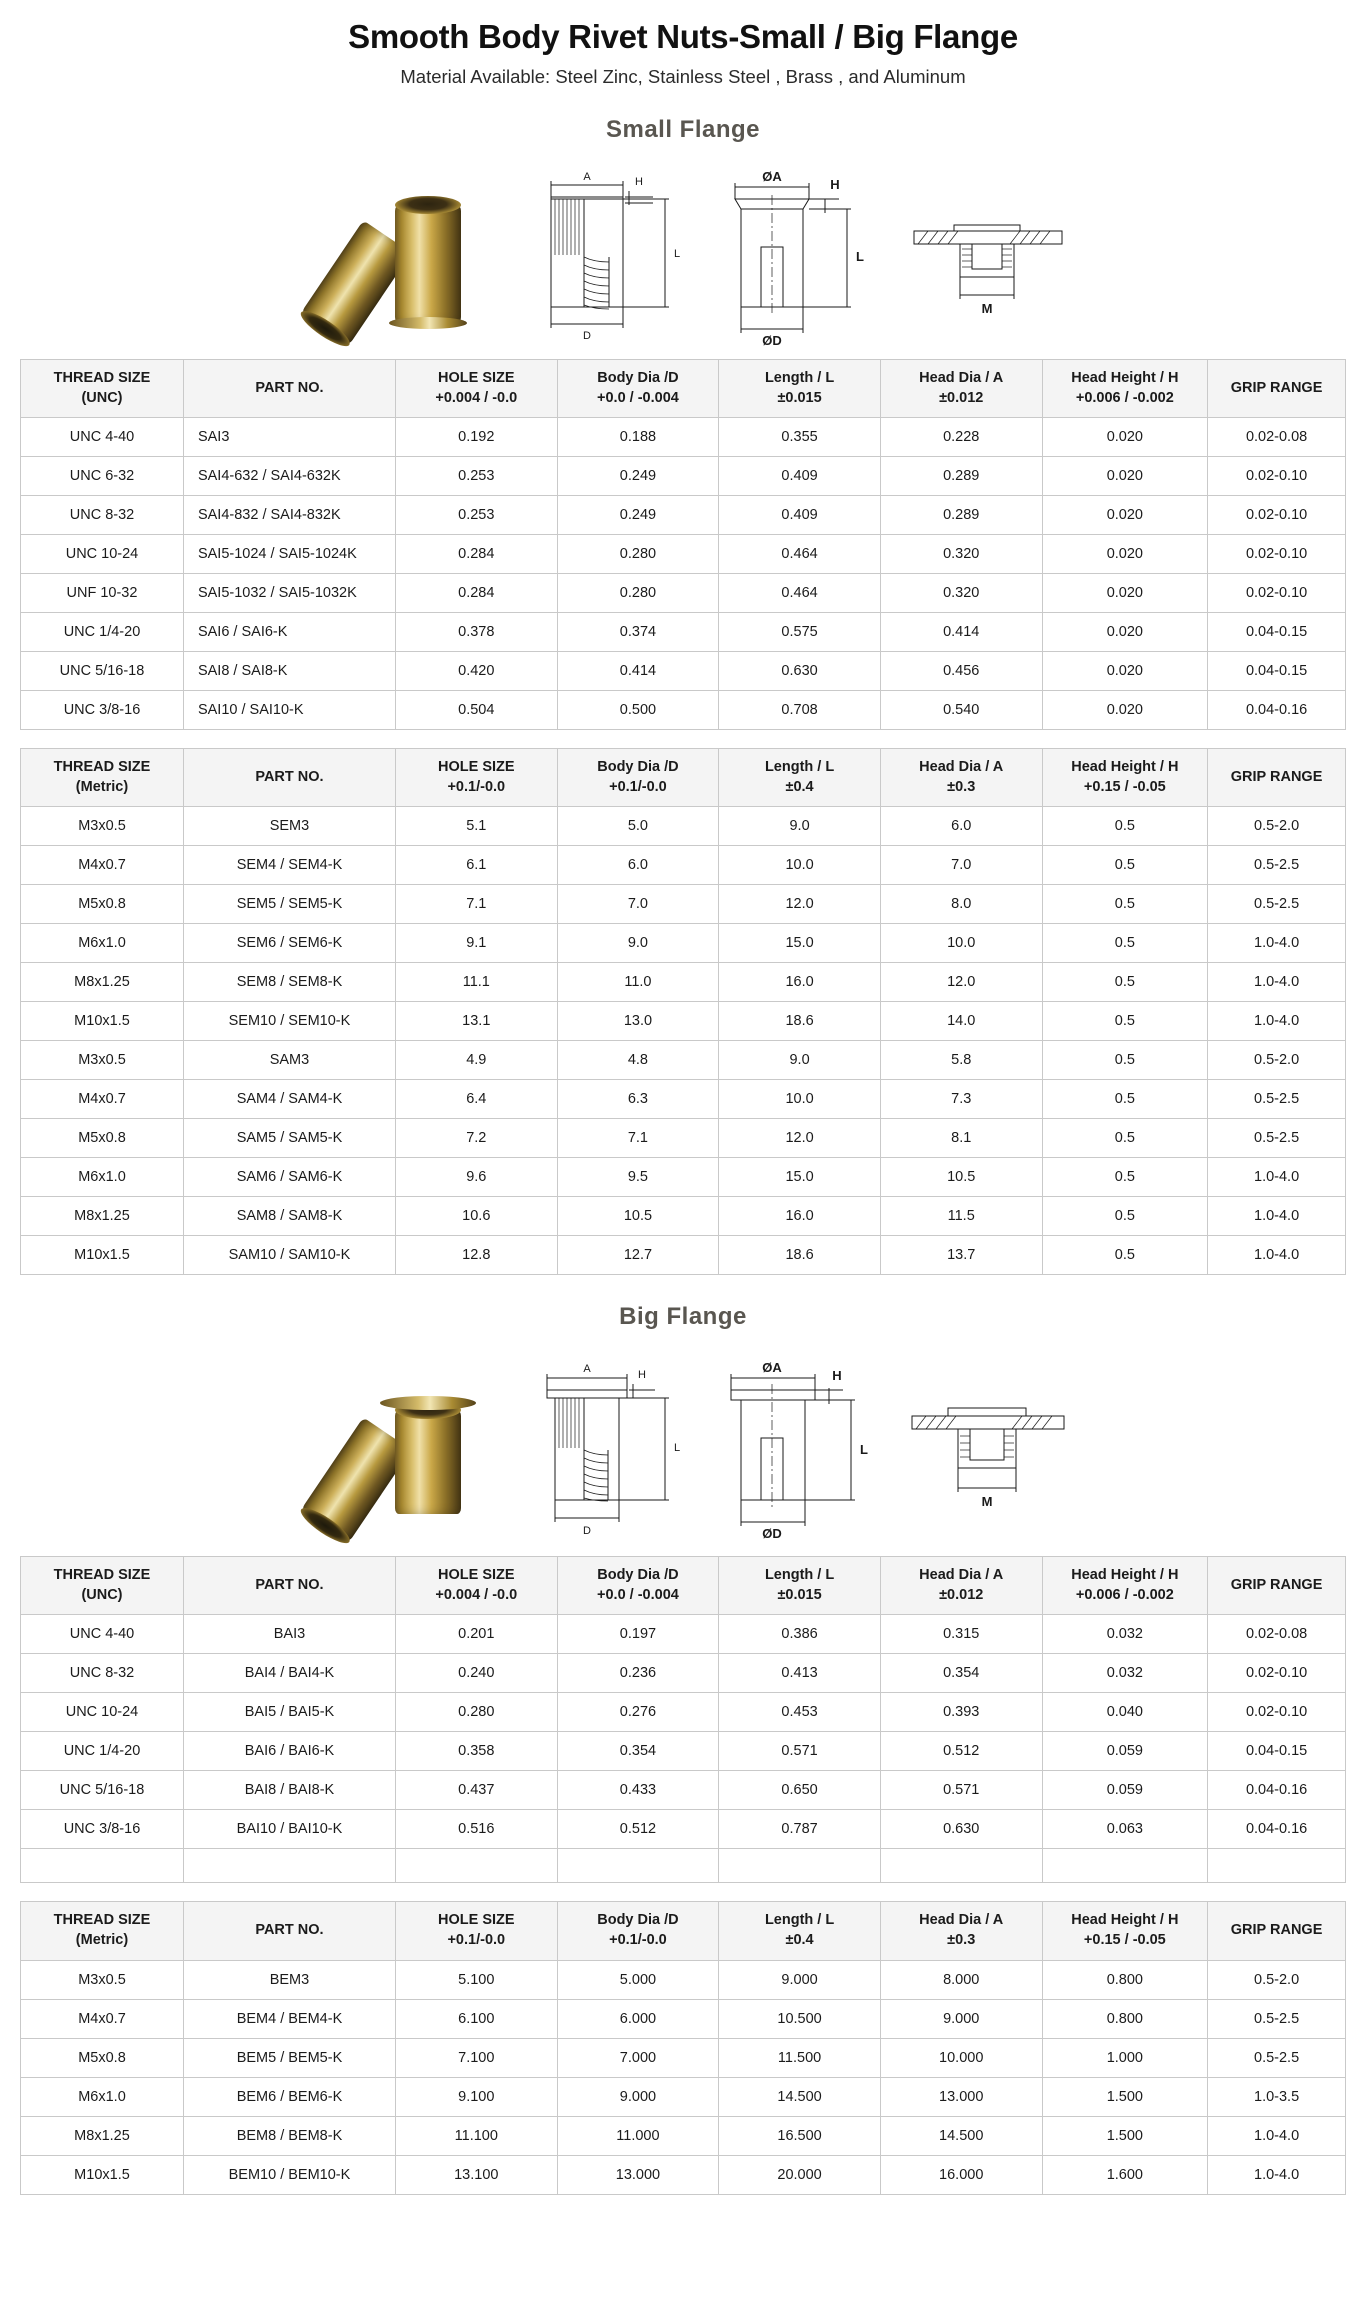  I want to click on cell-hole-size: 13.1, so click(476, 1021).